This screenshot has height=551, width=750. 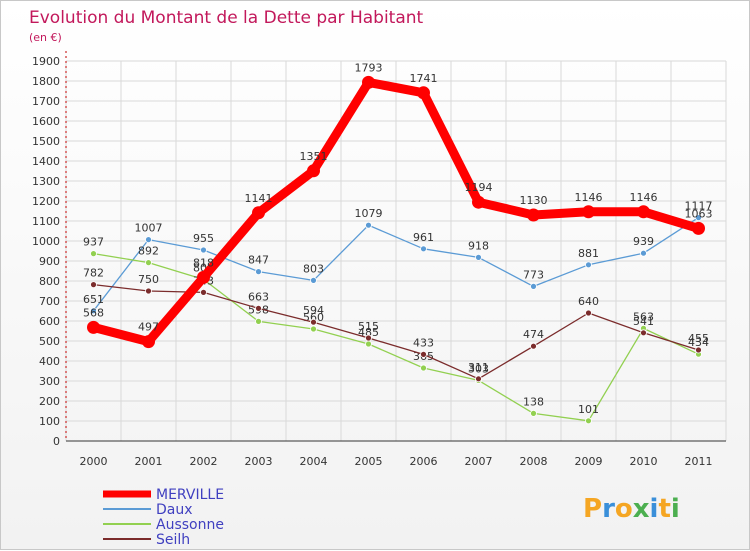 What do you see at coordinates (478, 367) in the screenshot?
I see `data-label: 311` at bounding box center [478, 367].